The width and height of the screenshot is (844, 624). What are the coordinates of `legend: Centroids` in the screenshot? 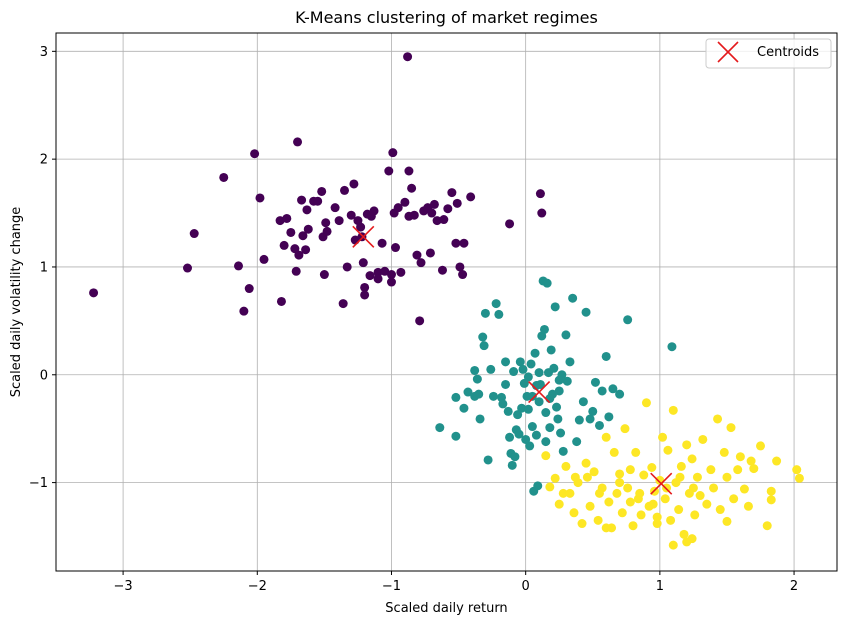 It's located at (768, 53).